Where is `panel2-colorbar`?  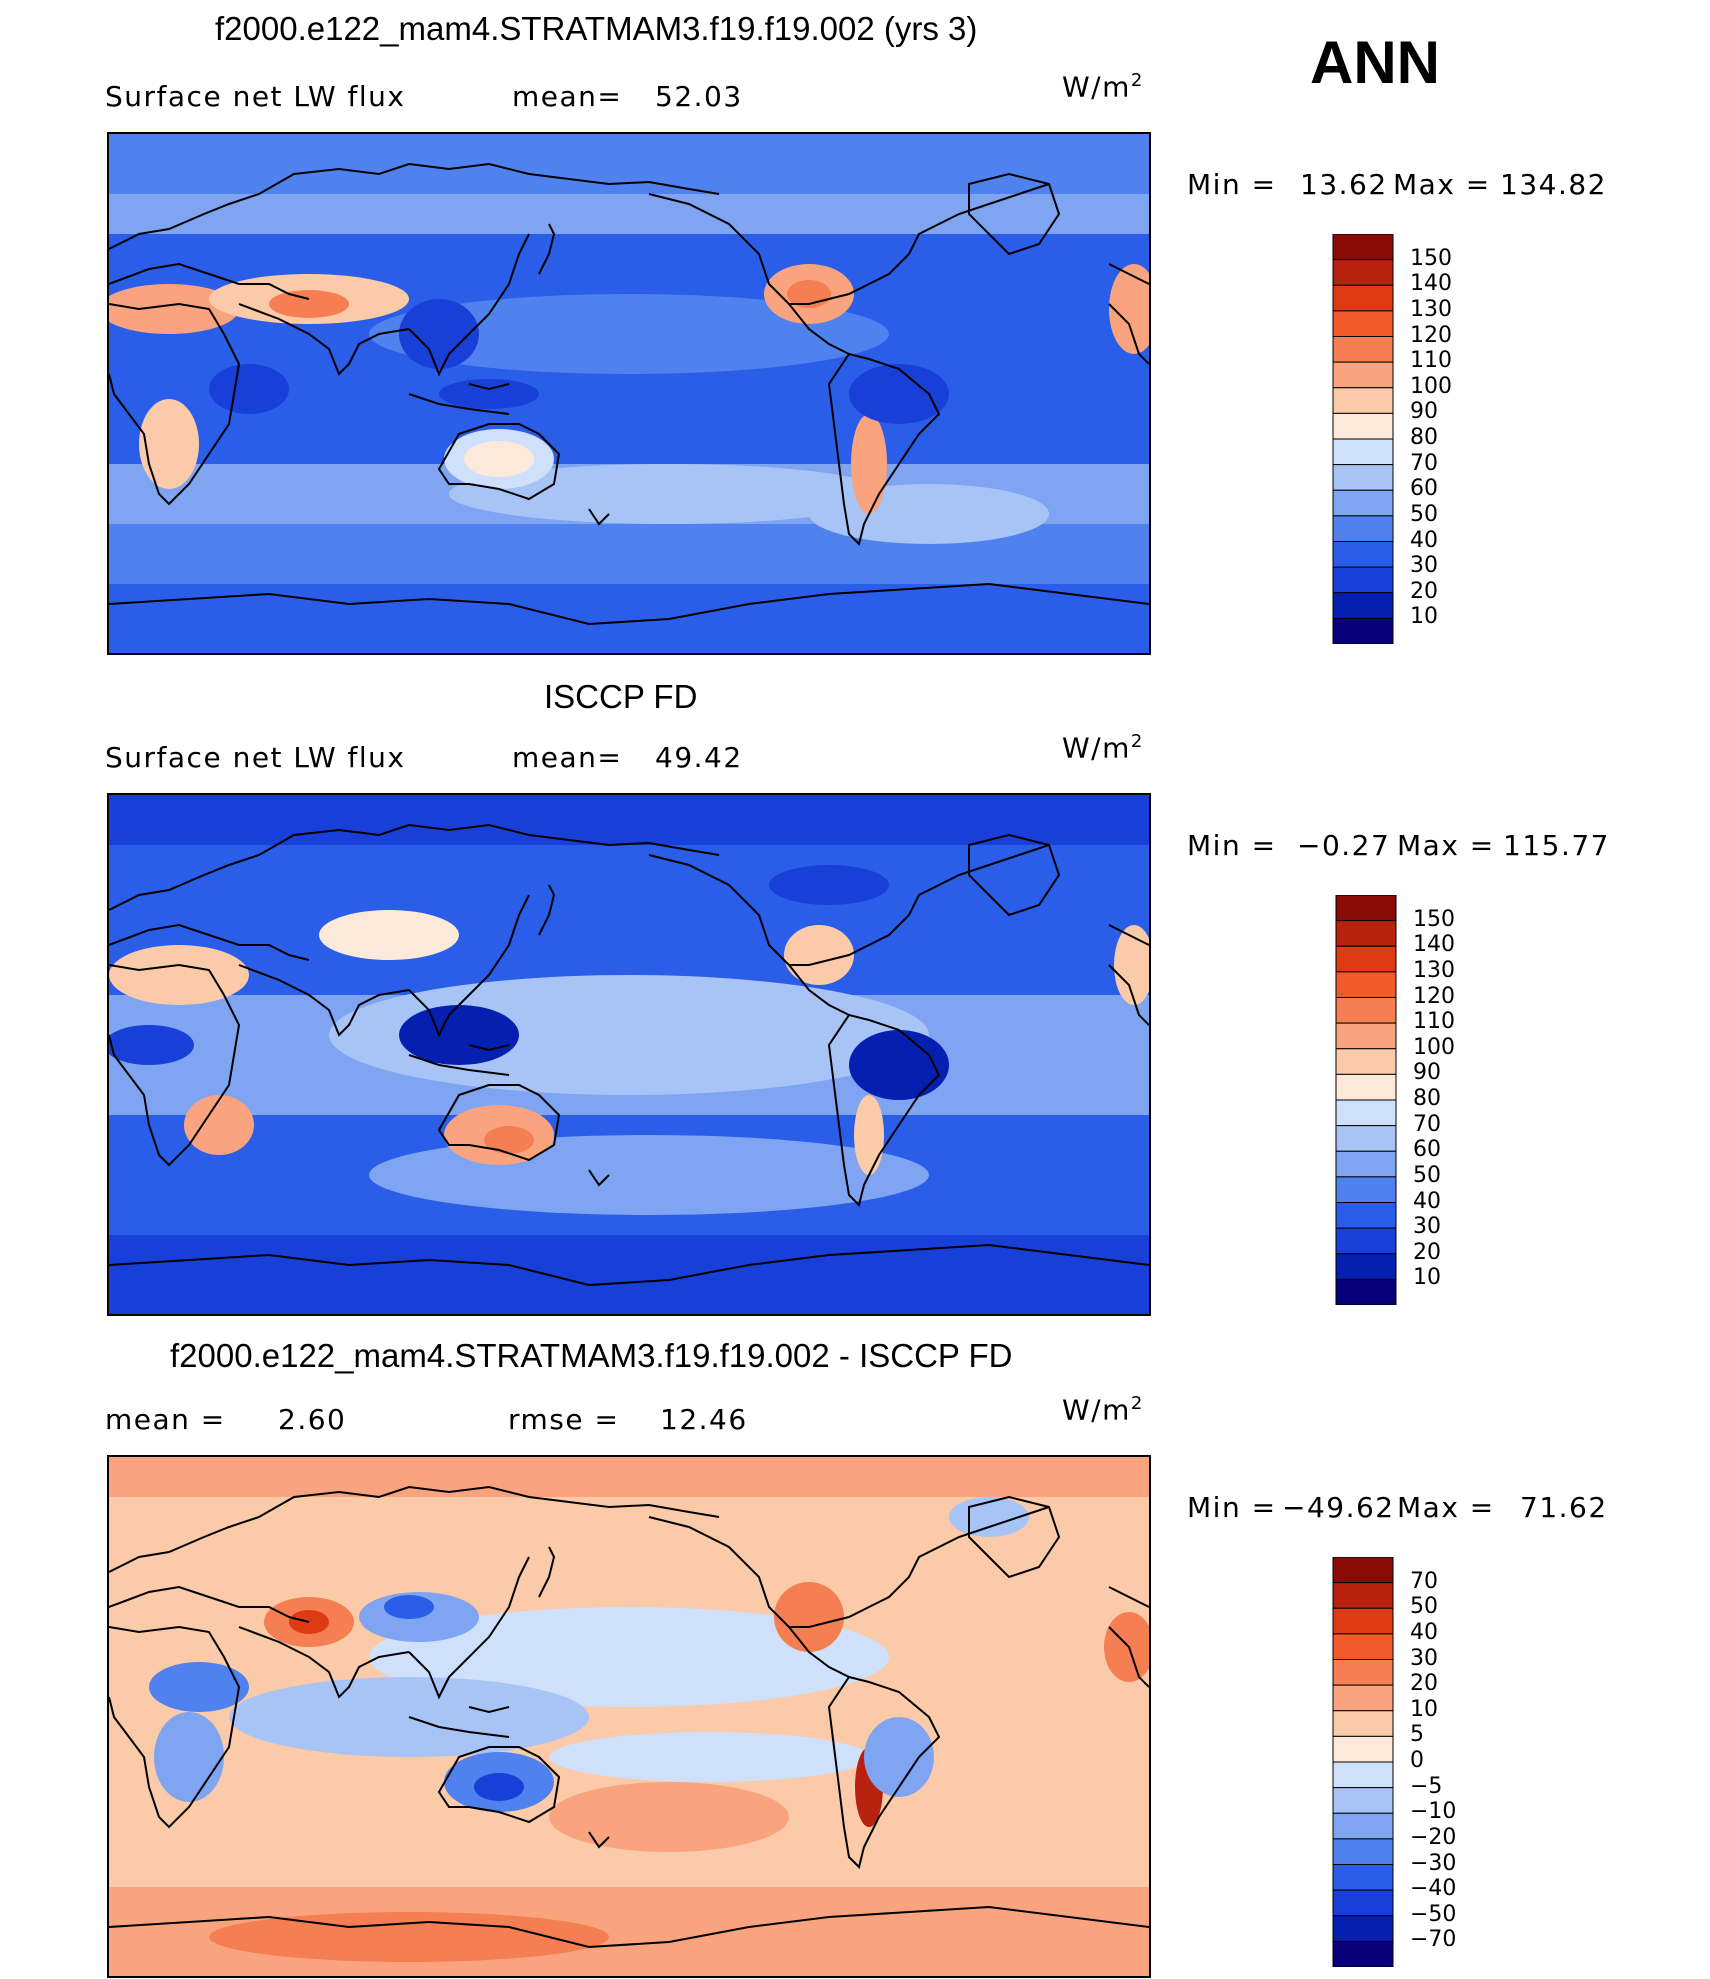
panel2-colorbar is located at coordinates (1366, 1100).